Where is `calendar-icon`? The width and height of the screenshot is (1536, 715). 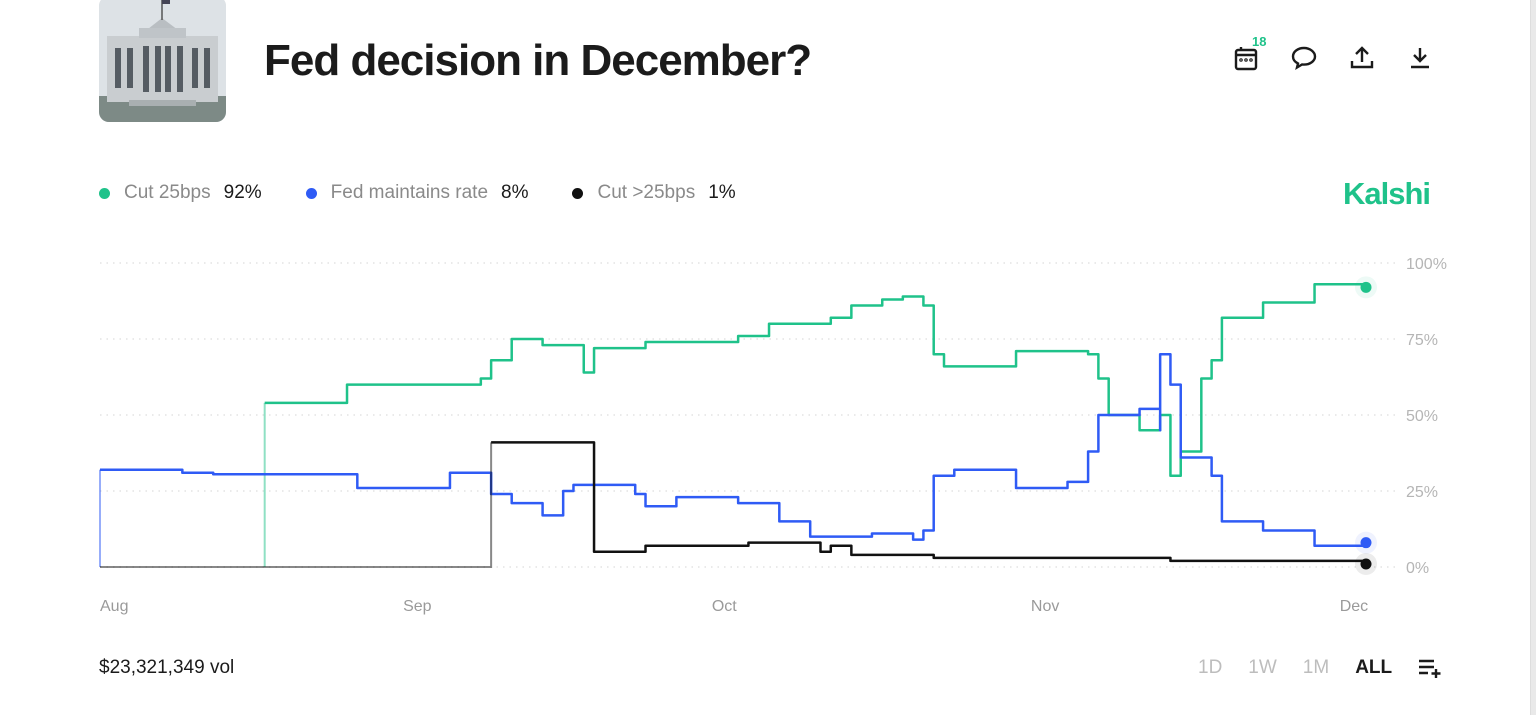 calendar-icon is located at coordinates (1246, 59).